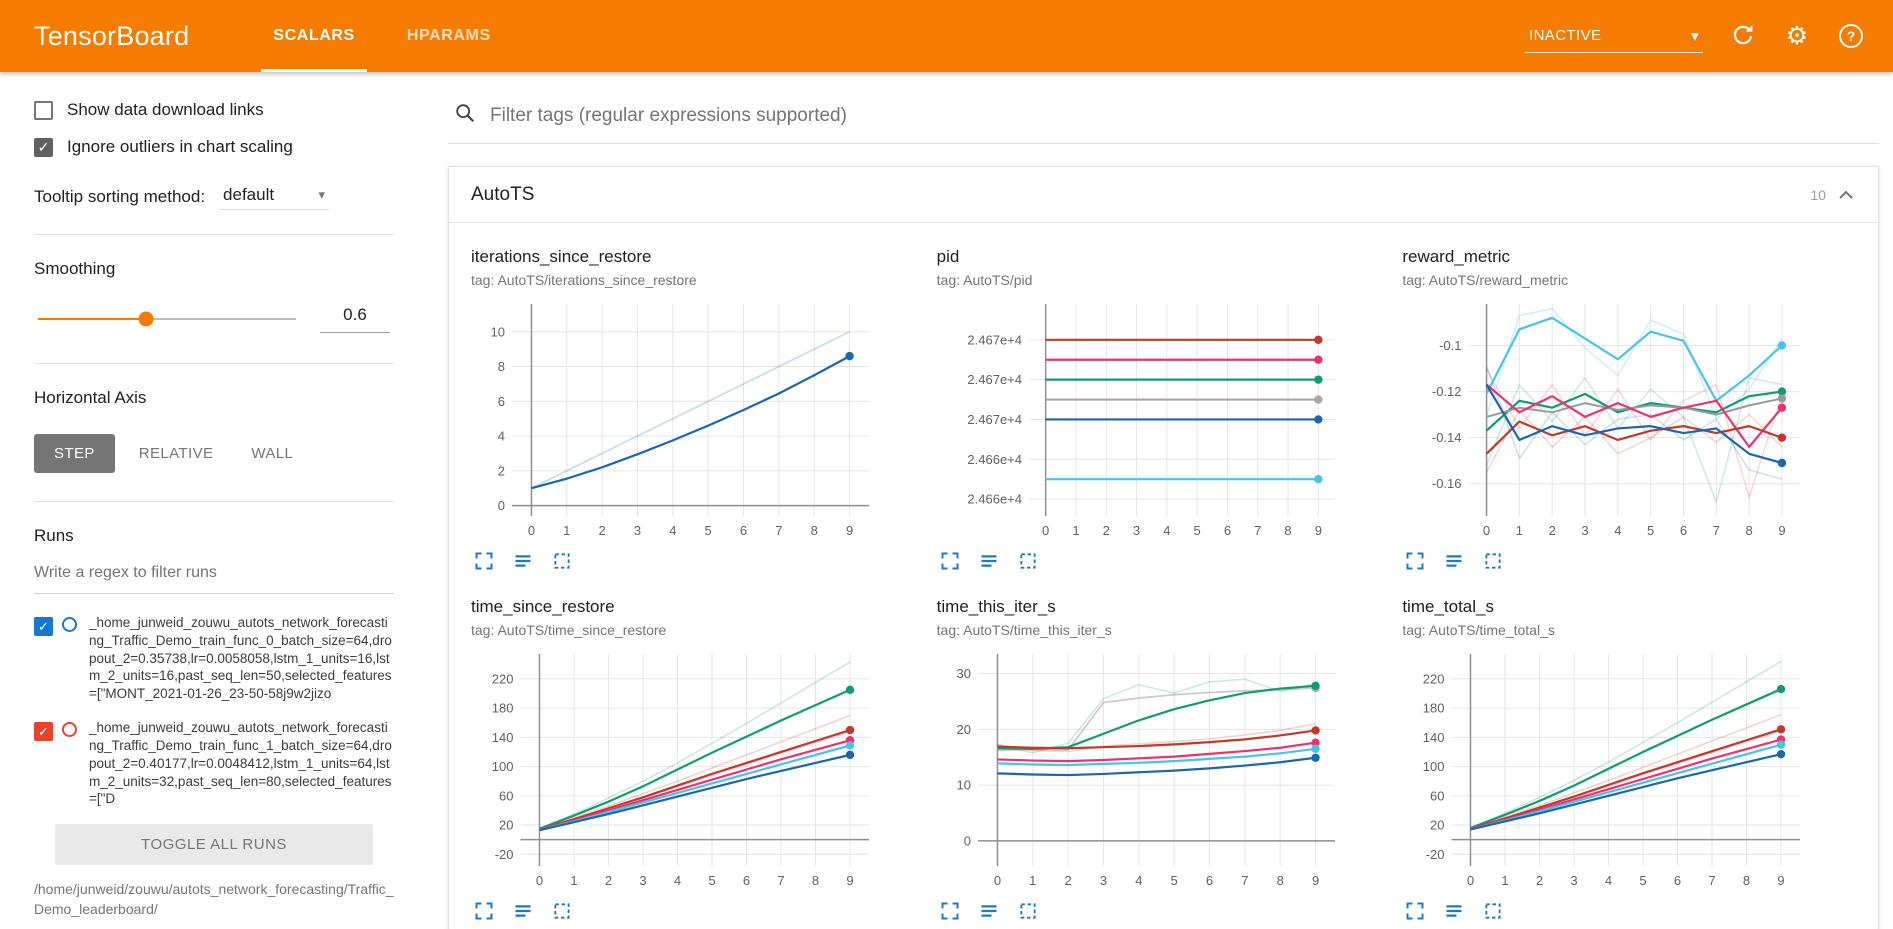  Describe the element at coordinates (1832, 195) in the screenshot. I see `section-meta: 10` at that location.